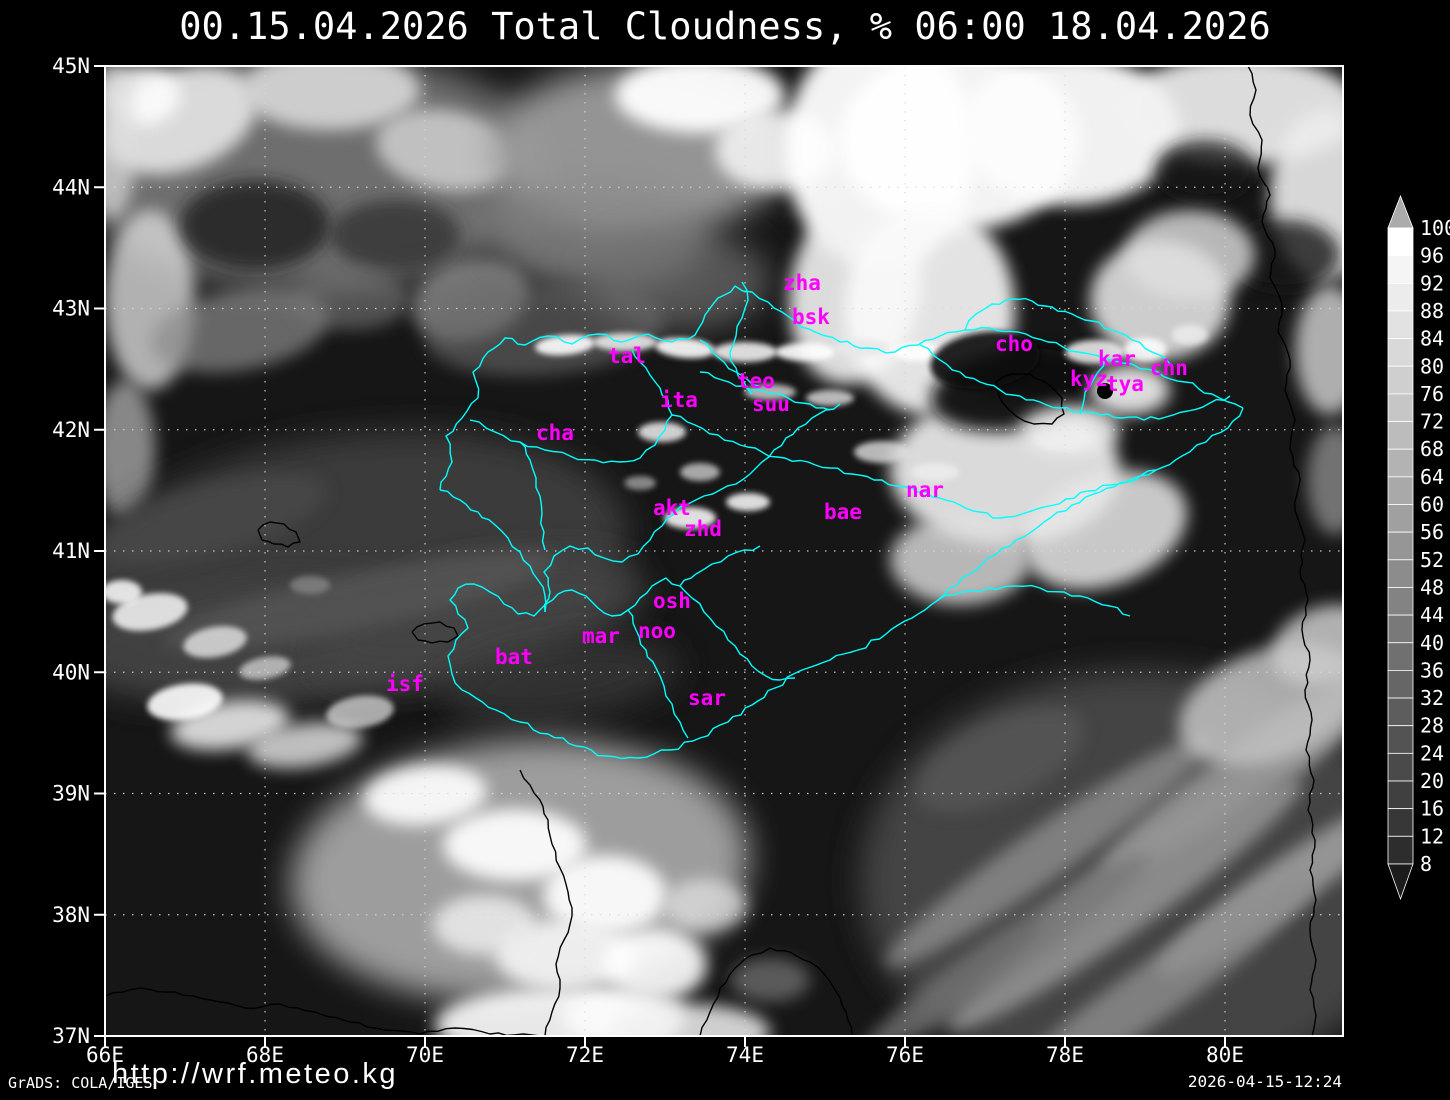  What do you see at coordinates (672, 508) in the screenshot?
I see `region-label: akt` at bounding box center [672, 508].